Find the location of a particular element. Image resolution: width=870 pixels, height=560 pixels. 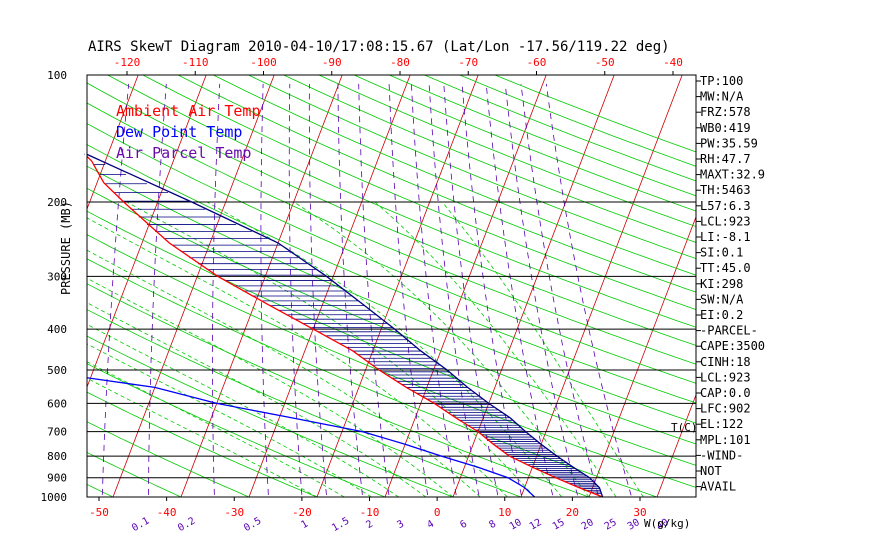

stability-index-label: TP:100 is located at coordinates (721, 81).